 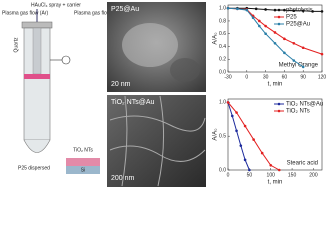 I want to click on x-tick-label: -30, so click(x=227, y=77).